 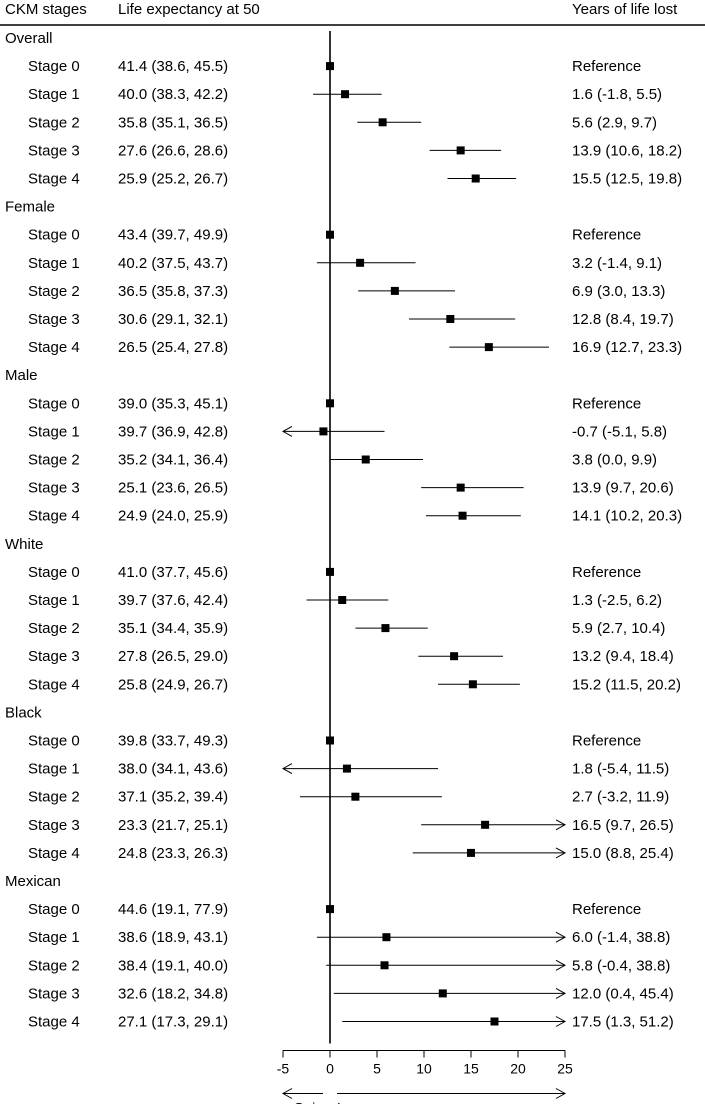 I want to click on row-years-of-life-lost: 5.9 (2.7, 10.4), so click(x=618, y=628).